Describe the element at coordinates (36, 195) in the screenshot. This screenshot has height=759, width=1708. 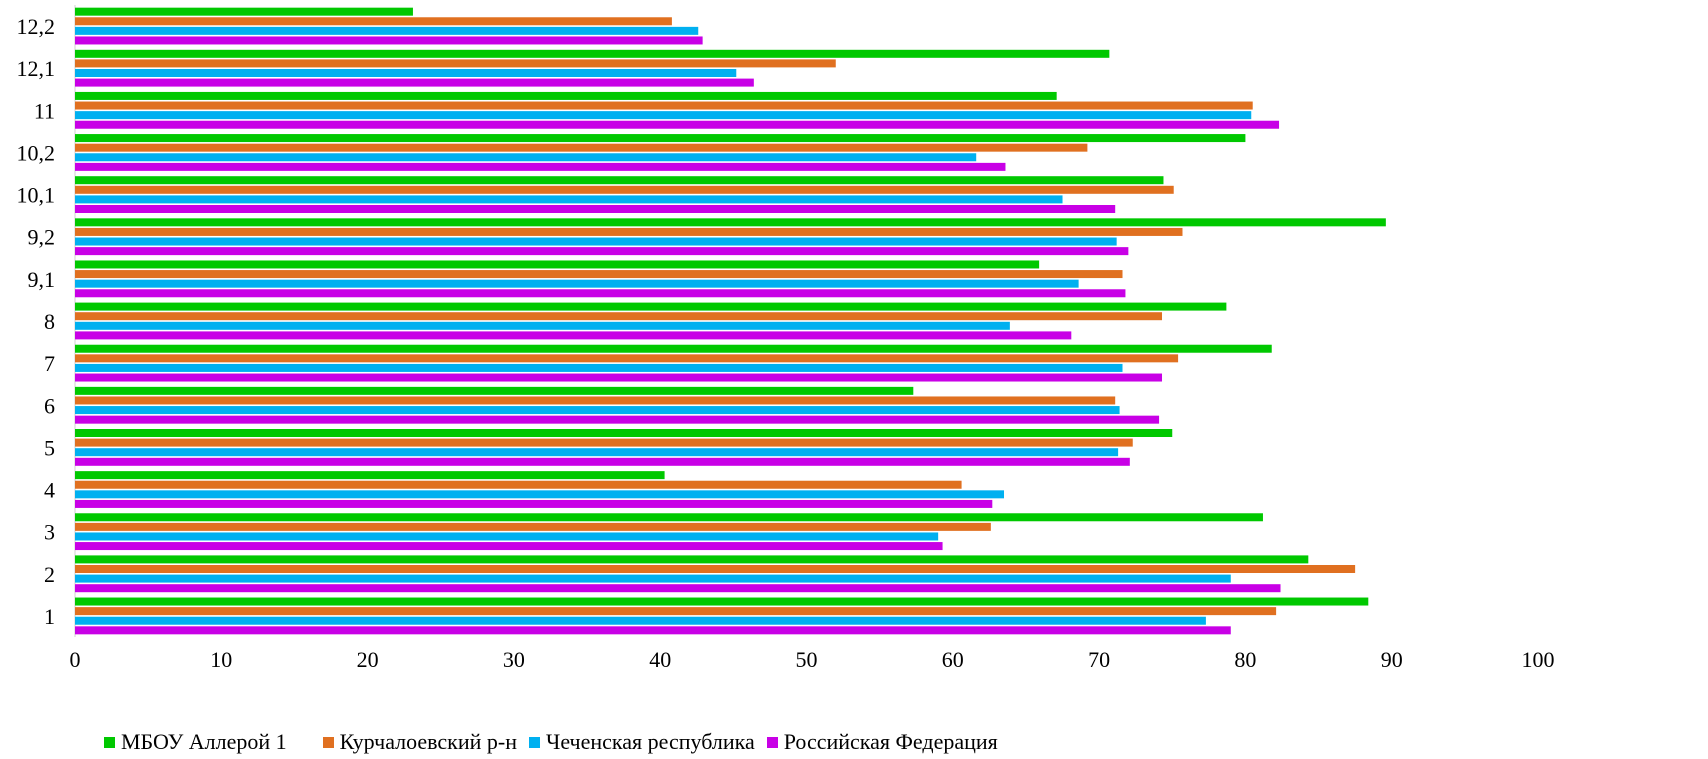
I see `category-label: 10,1` at that location.